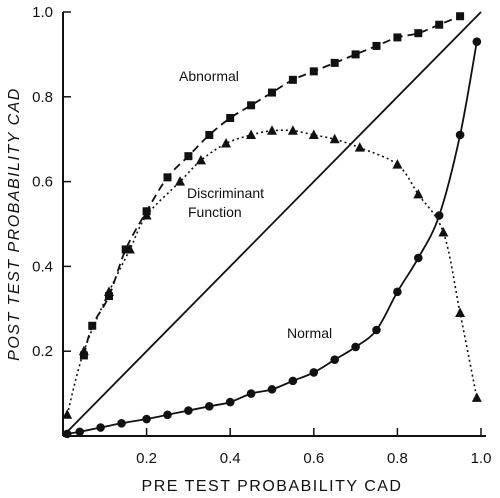 The height and width of the screenshot is (498, 500). Describe the element at coordinates (42, 266) in the screenshot. I see `y-tick-label: 0.4` at that location.